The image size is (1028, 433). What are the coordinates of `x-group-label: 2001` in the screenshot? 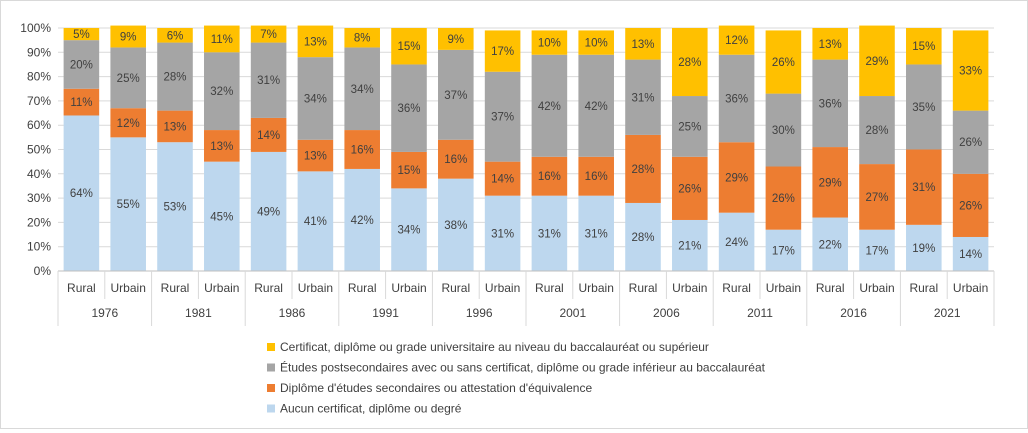 It's located at (572, 313).